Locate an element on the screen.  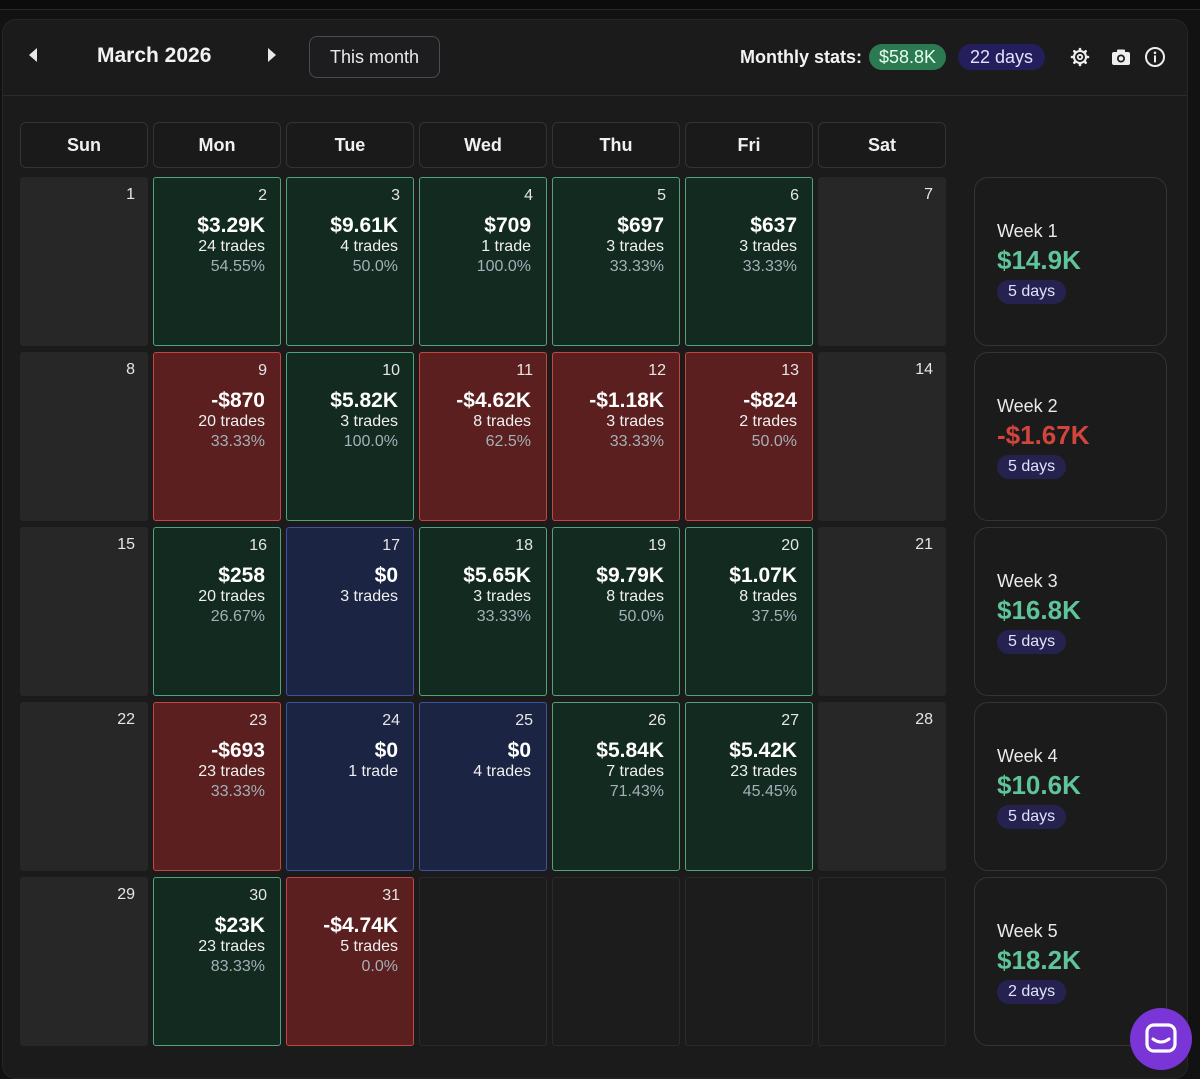
chat-button is located at coordinates (1161, 1039).